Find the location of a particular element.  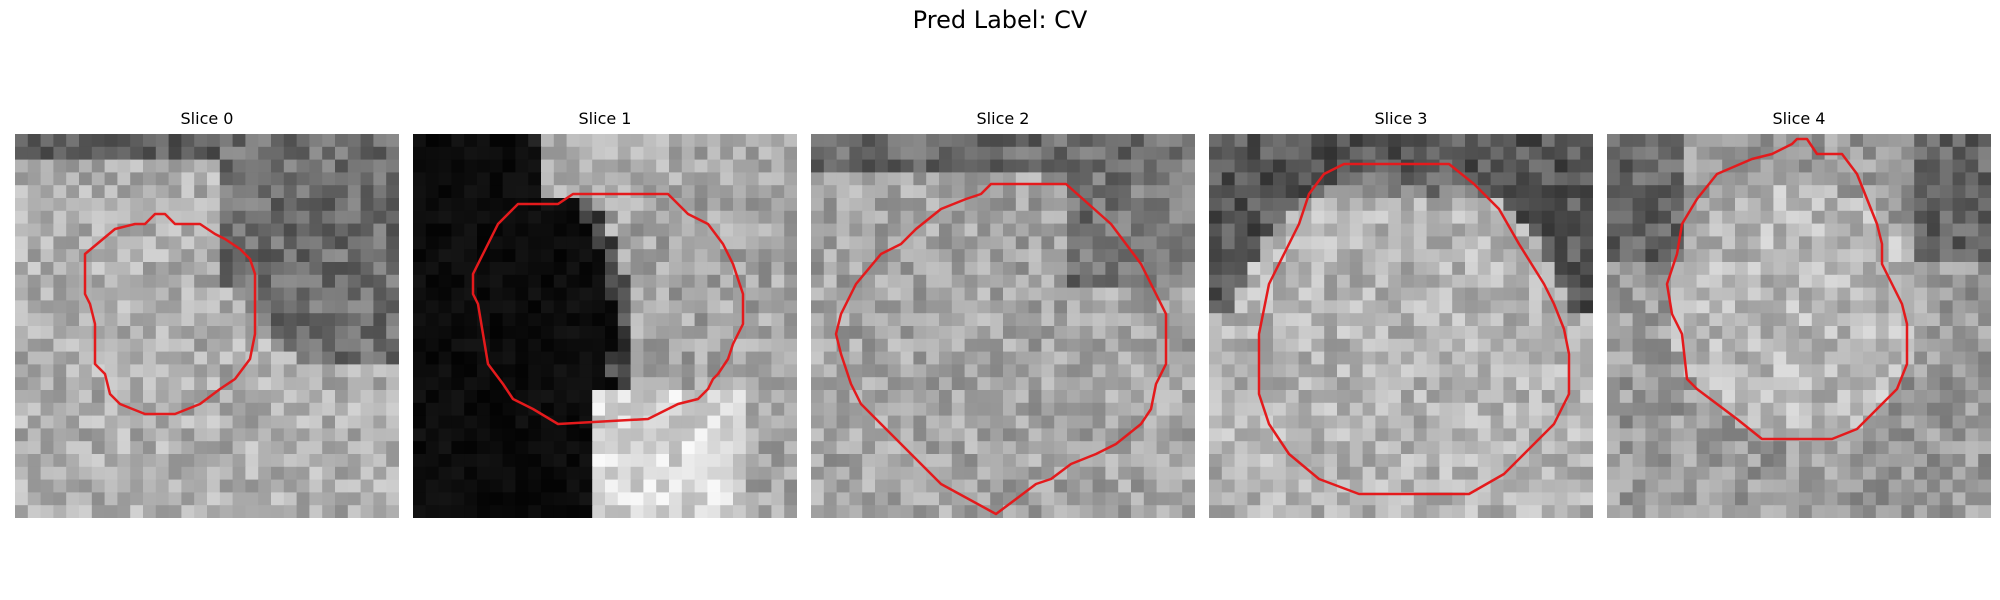

slice-panel-4: Slice 4 is located at coordinates (1799, 313).